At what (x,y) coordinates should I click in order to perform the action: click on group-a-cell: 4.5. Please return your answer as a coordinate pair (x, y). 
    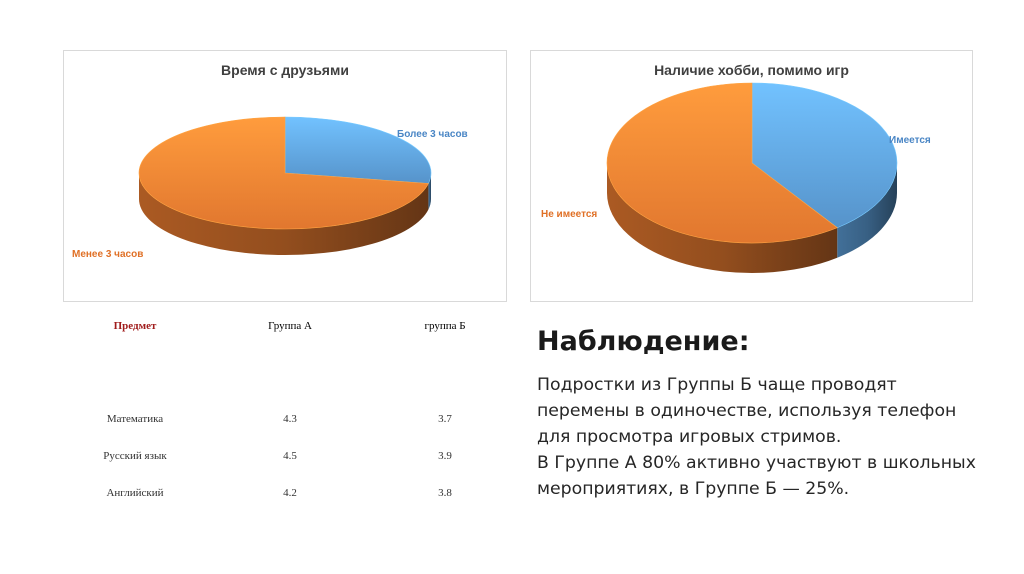
    Looking at the image, I should click on (290, 455).